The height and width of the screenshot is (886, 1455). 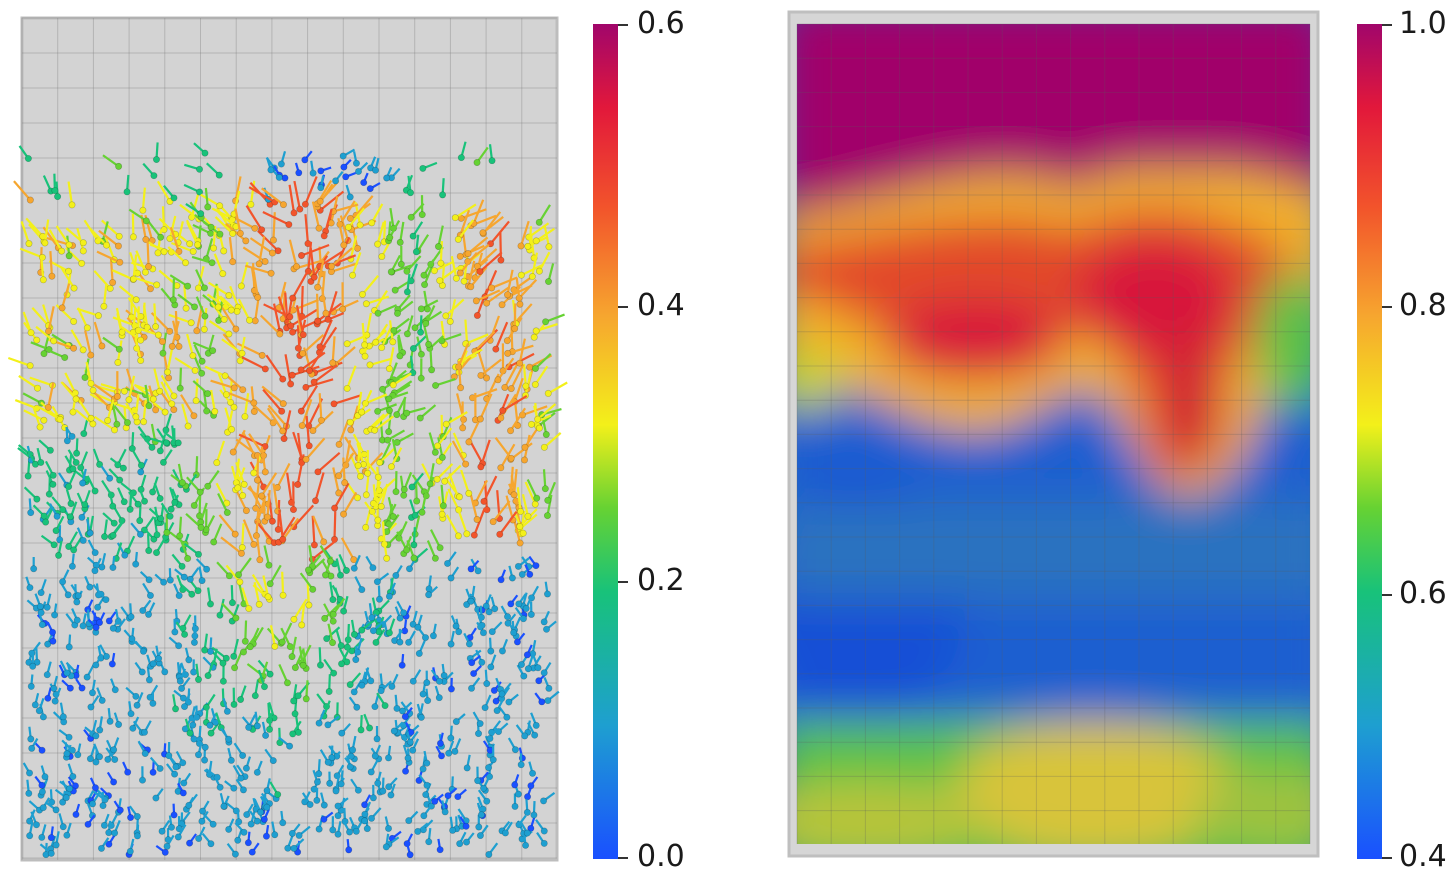 What do you see at coordinates (643, 440) in the screenshot?
I see `left-colorbar: 0.6 0.4 0.2 0.0` at bounding box center [643, 440].